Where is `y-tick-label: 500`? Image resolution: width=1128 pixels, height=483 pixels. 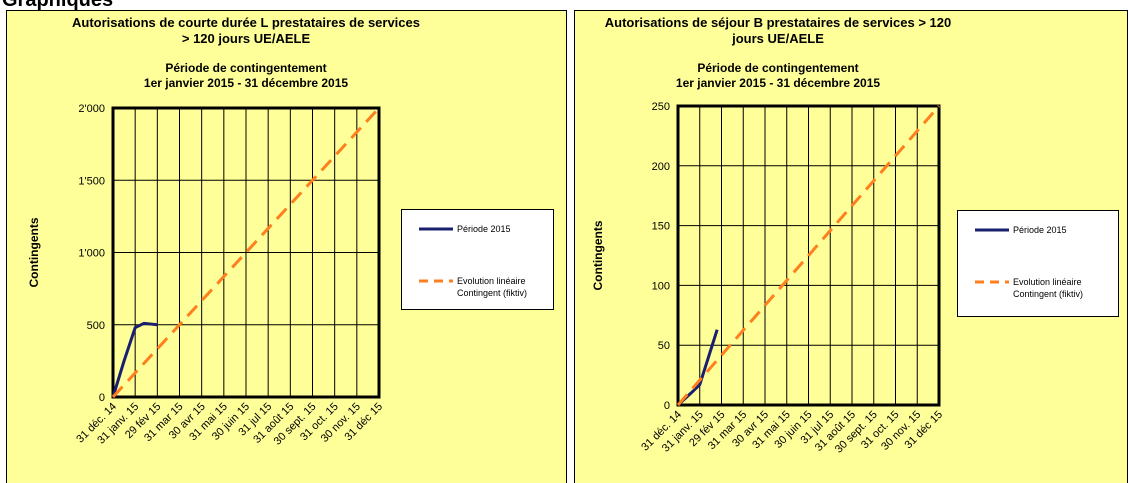
y-tick-label: 500 is located at coordinates (96, 326).